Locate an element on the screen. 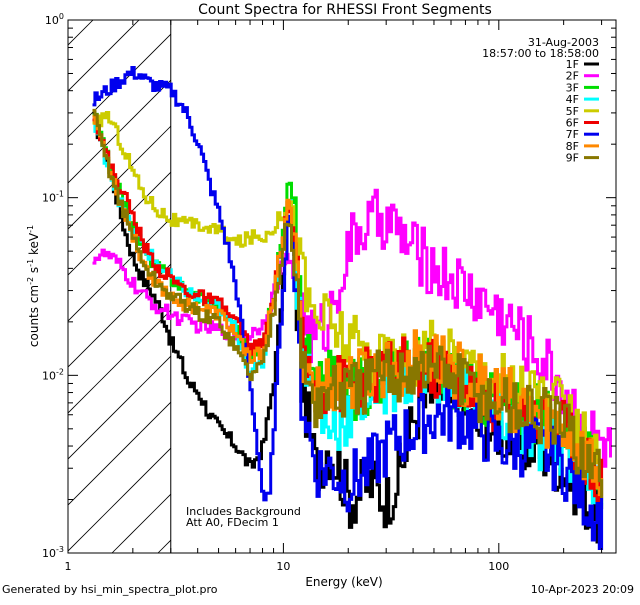 The height and width of the screenshot is (605, 640). footer-timestamp: 10-Apr-2023 20:09 is located at coordinates (582, 589).